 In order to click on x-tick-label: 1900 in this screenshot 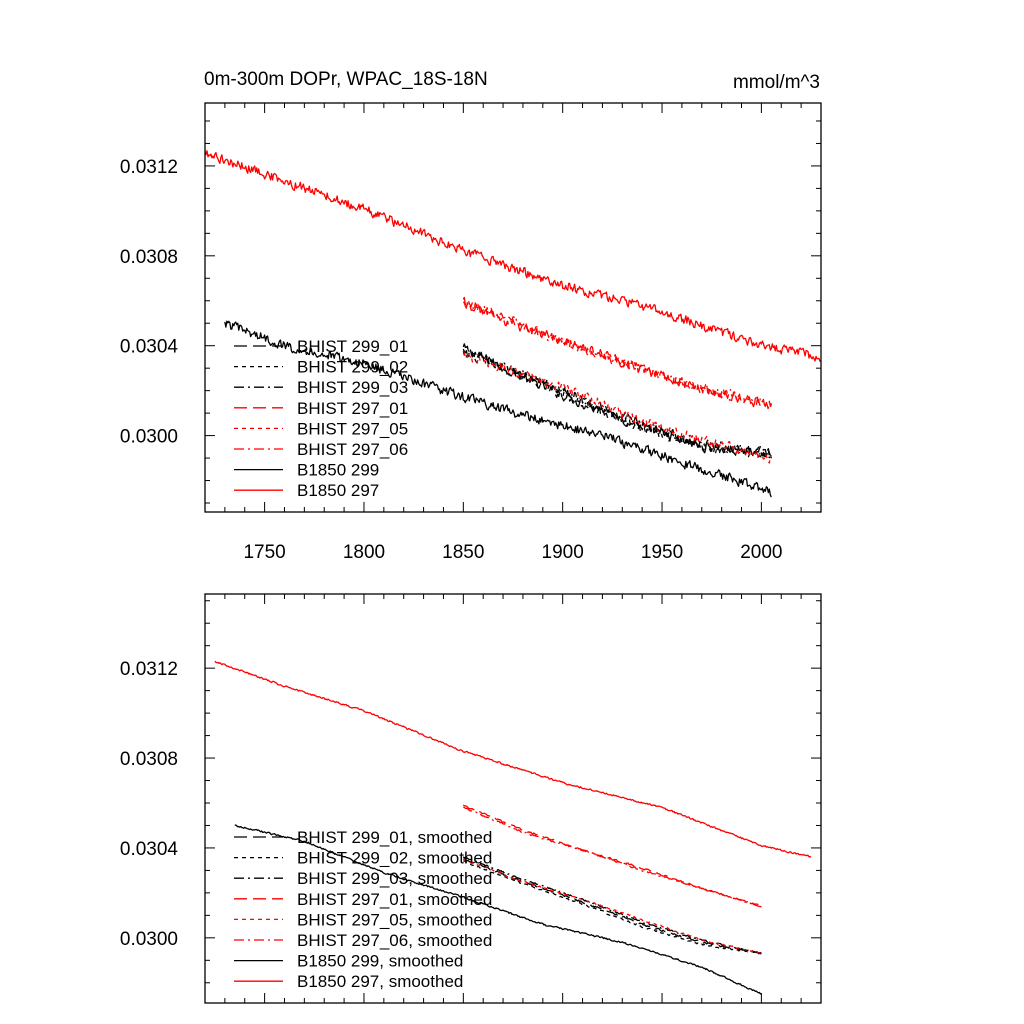, I will do `click(563, 552)`.